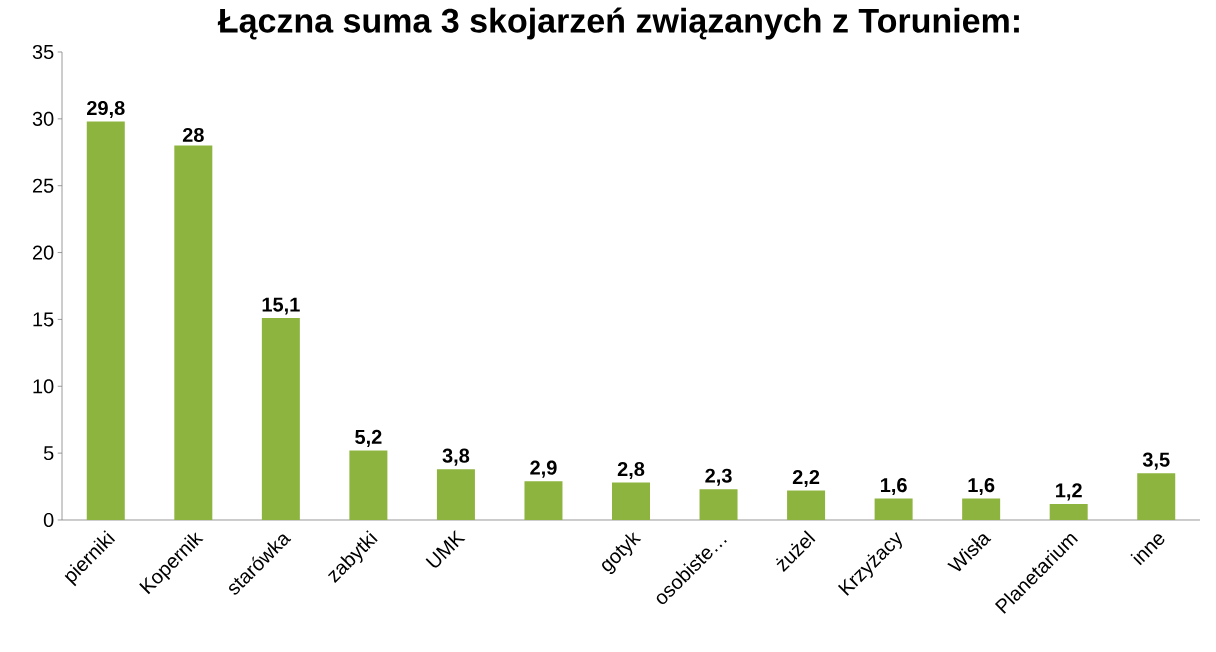 The width and height of the screenshot is (1216, 652). What do you see at coordinates (48, 453) in the screenshot?
I see `y-tick-label: 5` at bounding box center [48, 453].